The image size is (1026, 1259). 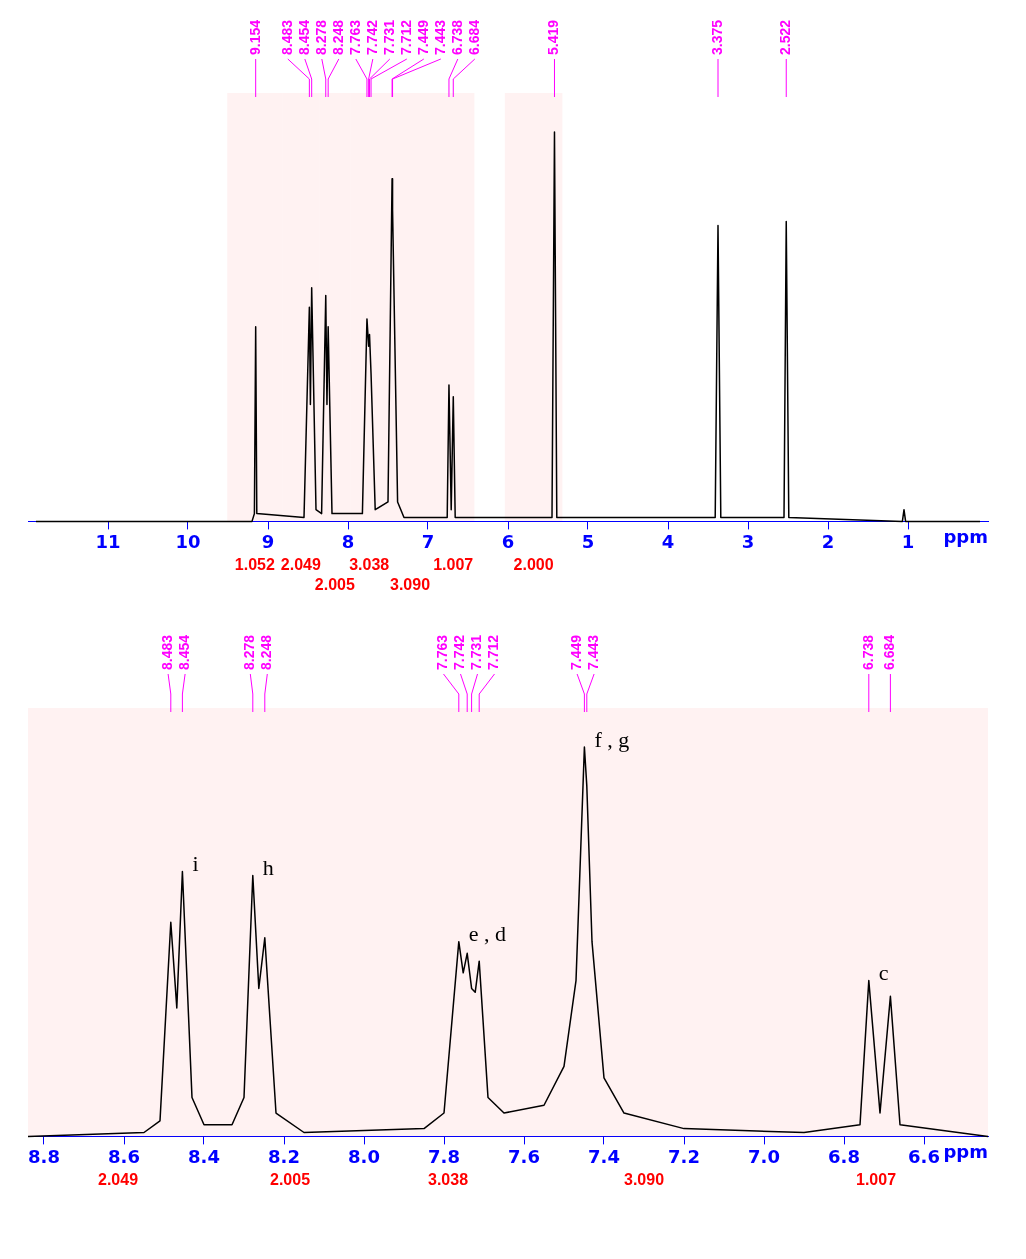 What do you see at coordinates (44, 1156) in the screenshot?
I see `x-tick-label: 8.8` at bounding box center [44, 1156].